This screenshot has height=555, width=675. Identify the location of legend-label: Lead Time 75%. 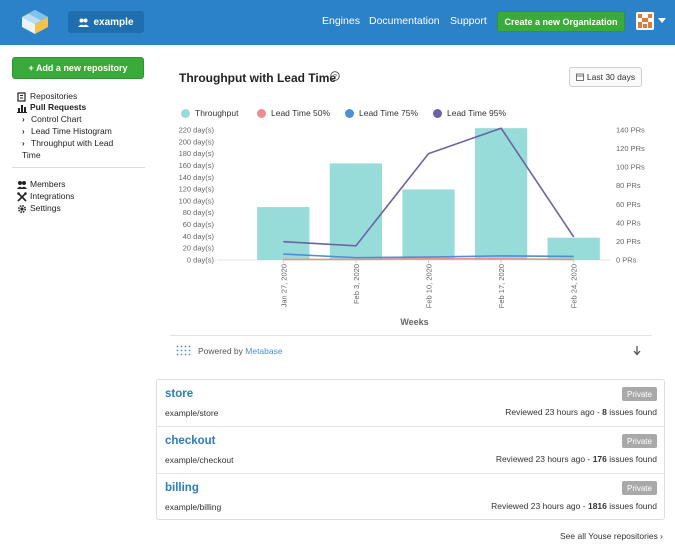
(389, 113).